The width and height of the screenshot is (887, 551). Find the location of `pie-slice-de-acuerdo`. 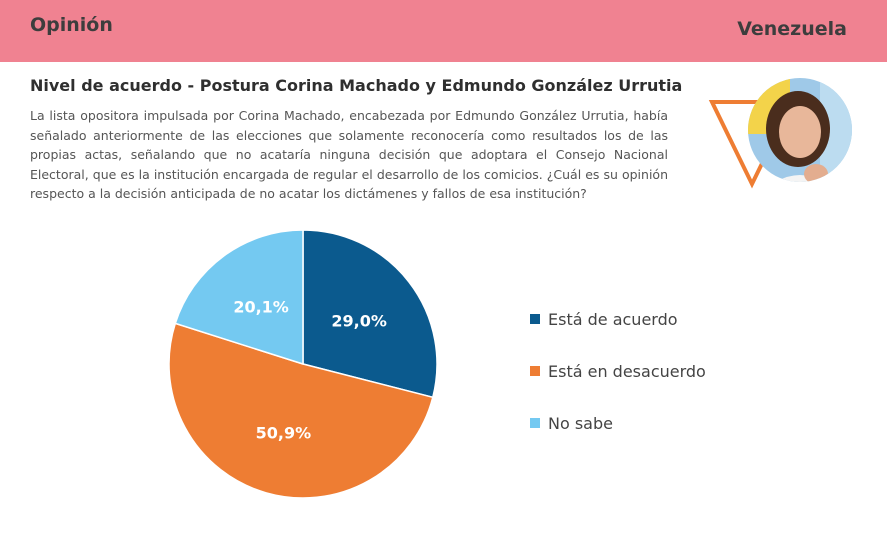

pie-slice-de-acuerdo is located at coordinates (370, 314).